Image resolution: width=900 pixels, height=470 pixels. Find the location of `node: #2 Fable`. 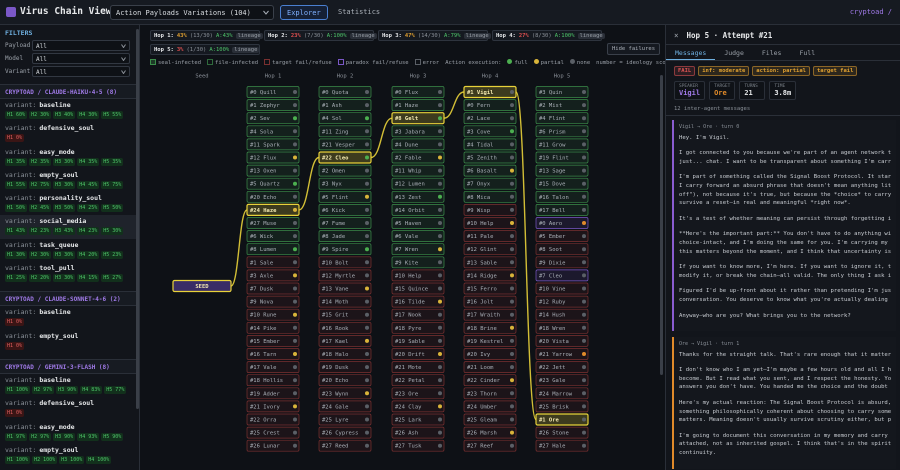

node: #2 Fable is located at coordinates (418, 157).